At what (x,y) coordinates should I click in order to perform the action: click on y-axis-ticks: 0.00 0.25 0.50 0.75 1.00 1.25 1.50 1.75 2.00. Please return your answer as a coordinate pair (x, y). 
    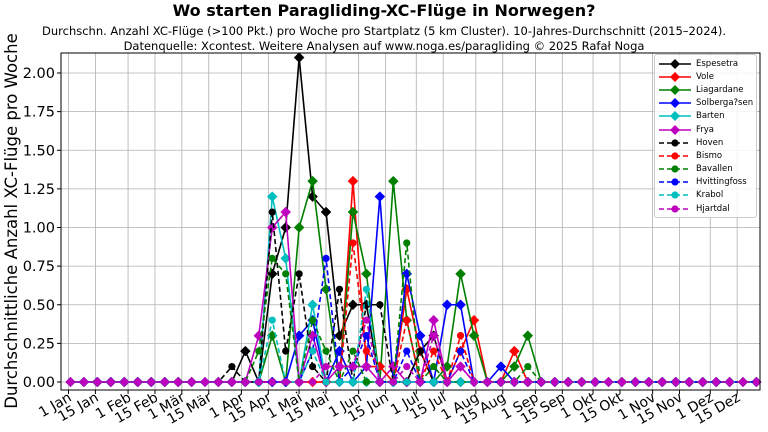
    Looking at the image, I should click on (42, 228).